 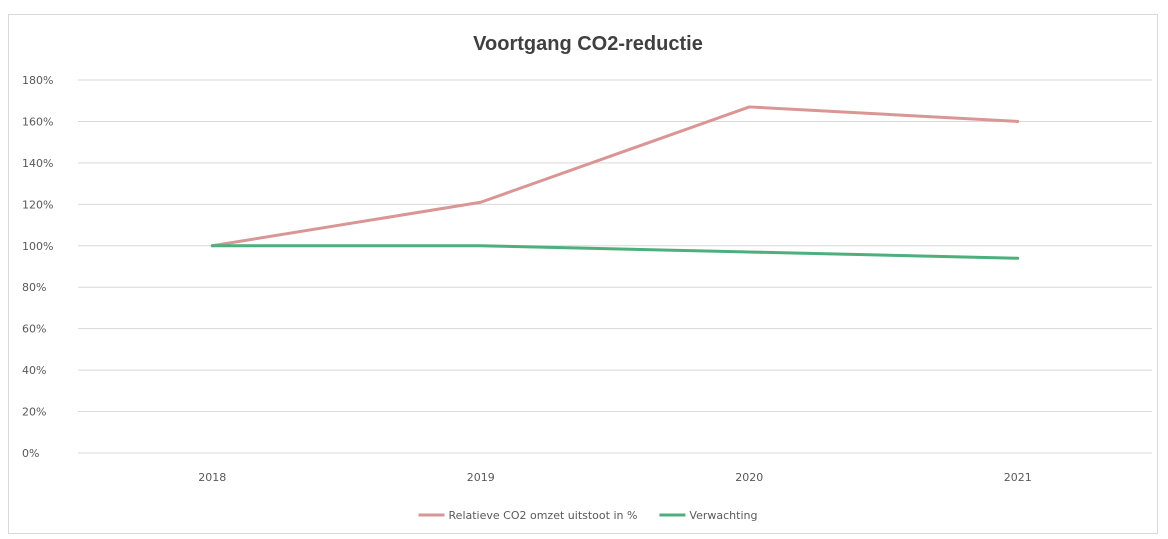 I want to click on y-tick-label: 160%, so click(x=37, y=121).